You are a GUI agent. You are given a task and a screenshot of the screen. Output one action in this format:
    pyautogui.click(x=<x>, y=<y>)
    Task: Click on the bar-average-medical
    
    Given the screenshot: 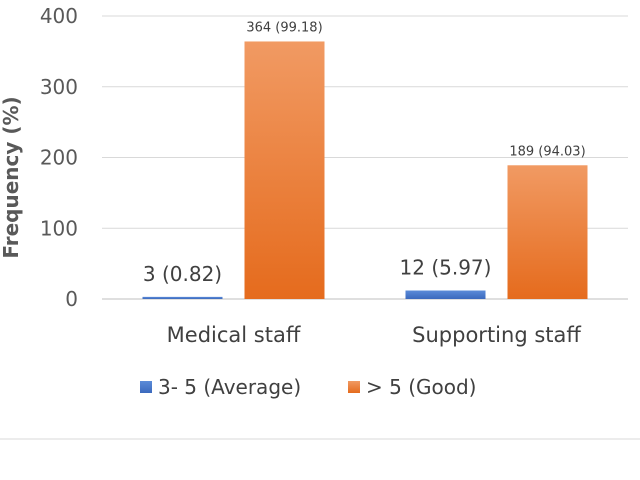 What is the action you would take?
    pyautogui.click(x=182, y=297)
    